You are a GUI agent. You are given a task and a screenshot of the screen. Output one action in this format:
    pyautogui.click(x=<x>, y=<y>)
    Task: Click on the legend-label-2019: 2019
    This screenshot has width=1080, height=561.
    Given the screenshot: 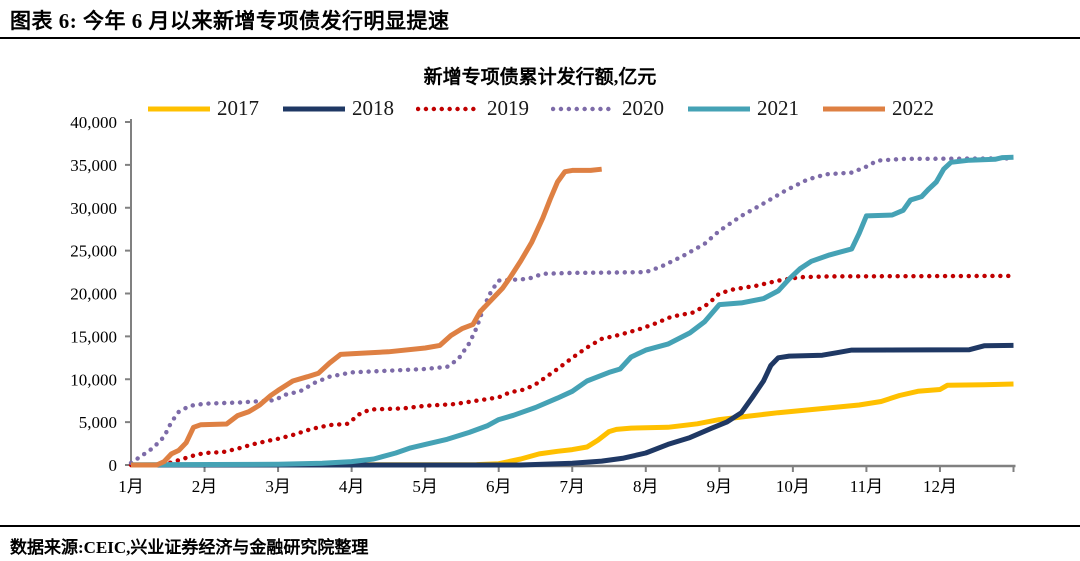 What is the action you would take?
    pyautogui.click(x=508, y=108)
    